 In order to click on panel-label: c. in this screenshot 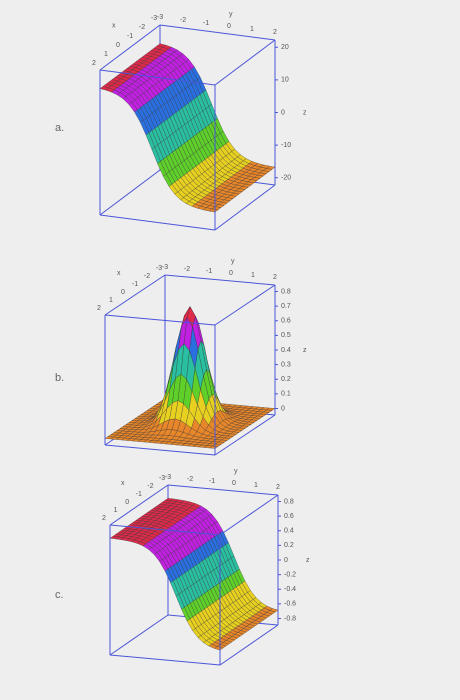, I will do `click(59, 595)`.